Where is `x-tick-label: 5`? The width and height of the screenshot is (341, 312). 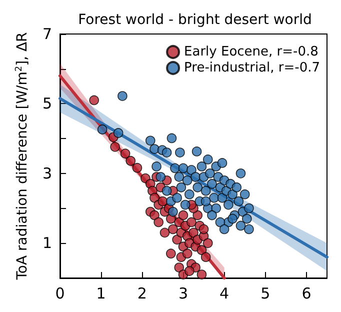 x-tick-label: 5 is located at coordinates (265, 293).